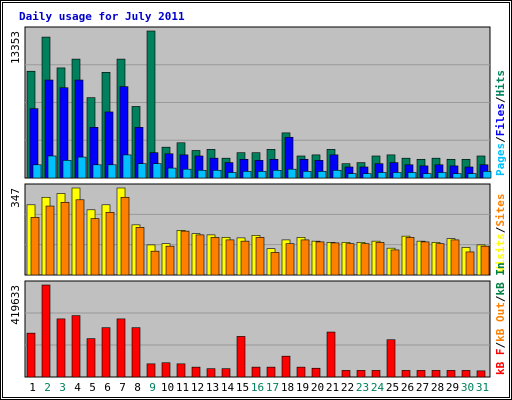 This screenshot has height=400, width=512. Describe the element at coordinates (62, 387) in the screenshot. I see `x-tick-label: 3` at that location.